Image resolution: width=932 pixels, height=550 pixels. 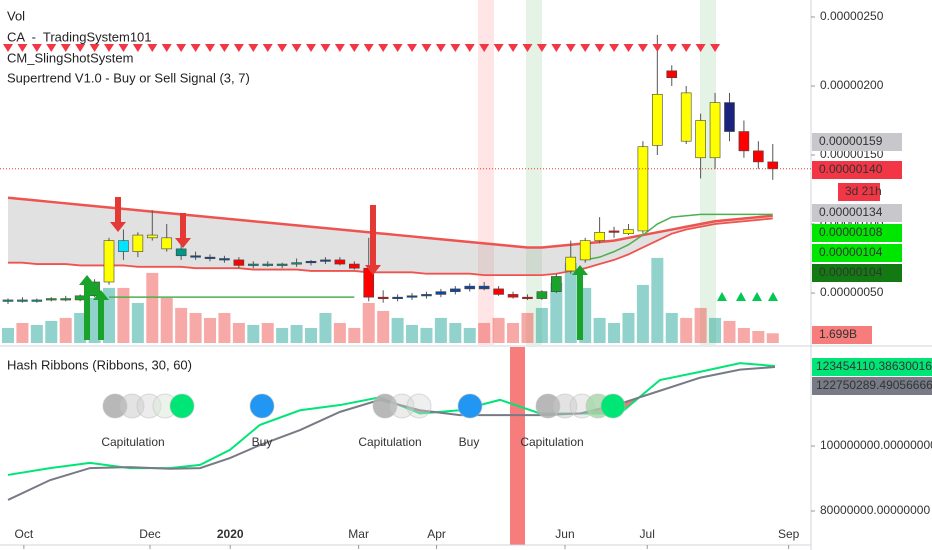 I want to click on y-tick-label: 100000000.00000000, so click(x=876, y=445).